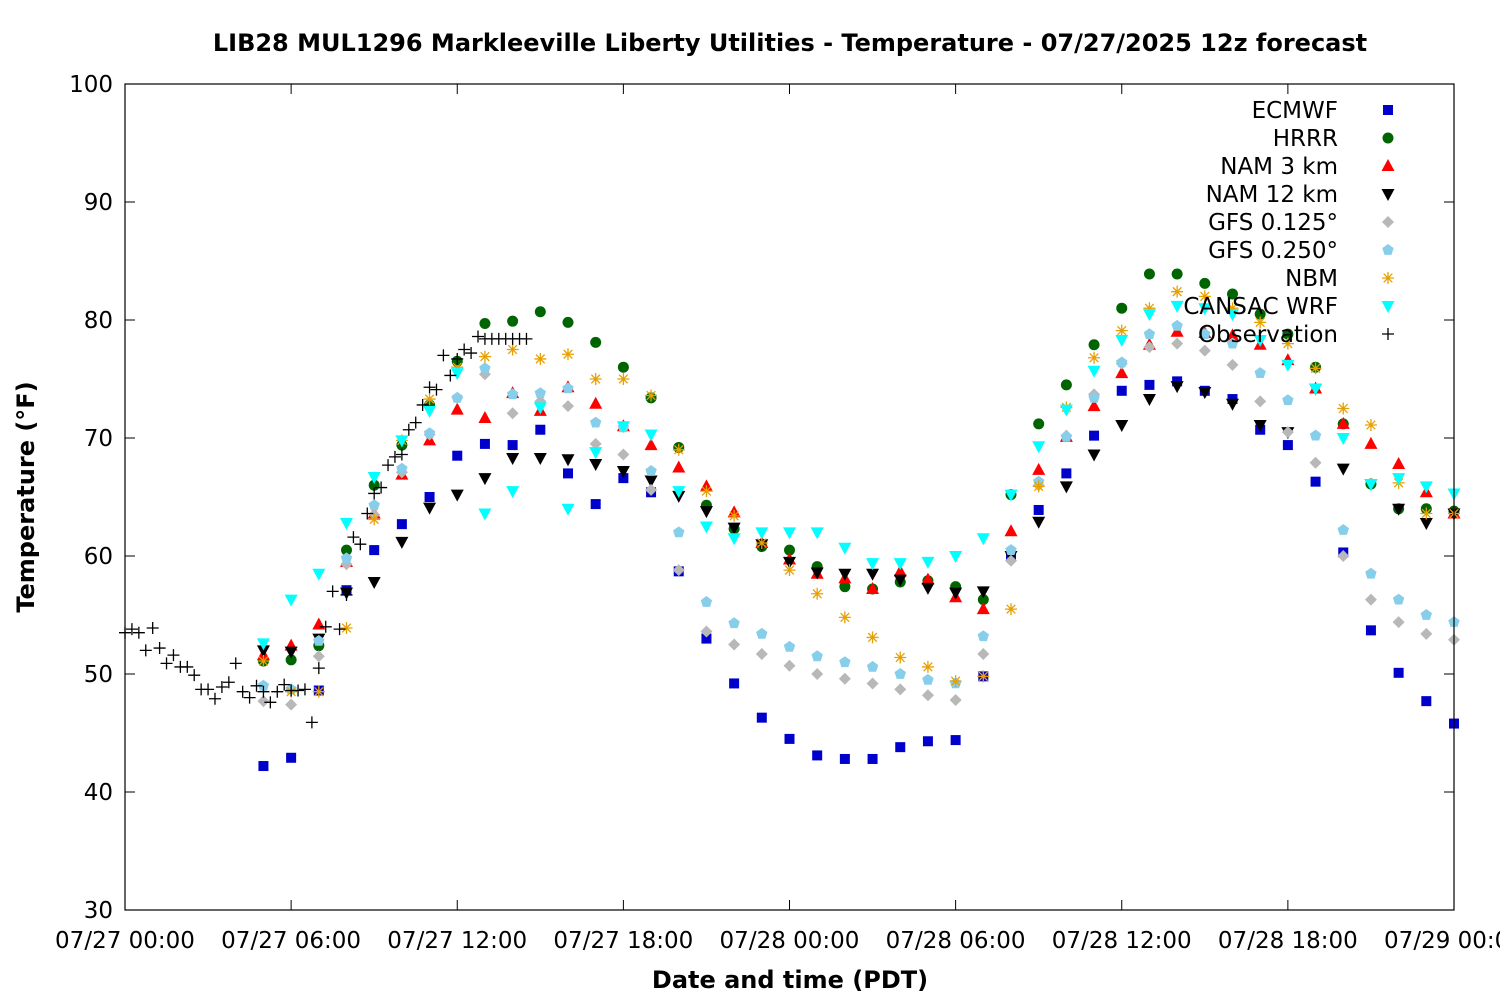 Image resolution: width=1500 pixels, height=1000 pixels. Describe the element at coordinates (91, 85) in the screenshot. I see `y-tick-label: 100` at that location.